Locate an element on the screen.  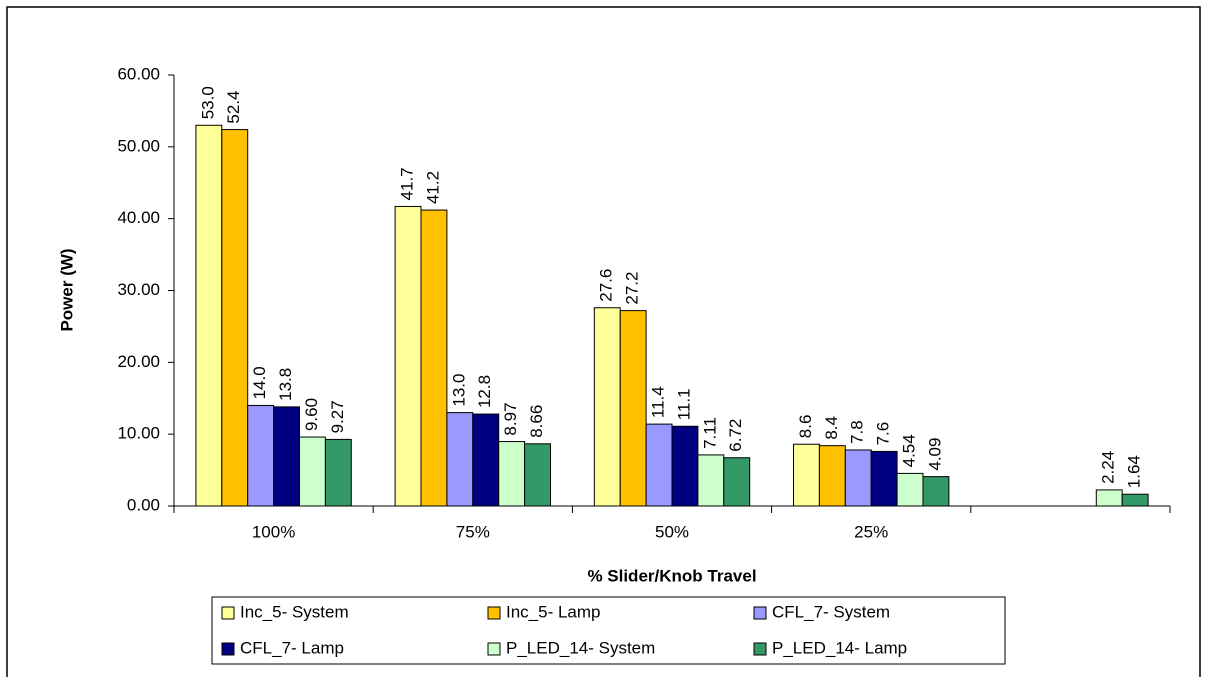
value-label: 2.24 is located at coordinates (1108, 467).